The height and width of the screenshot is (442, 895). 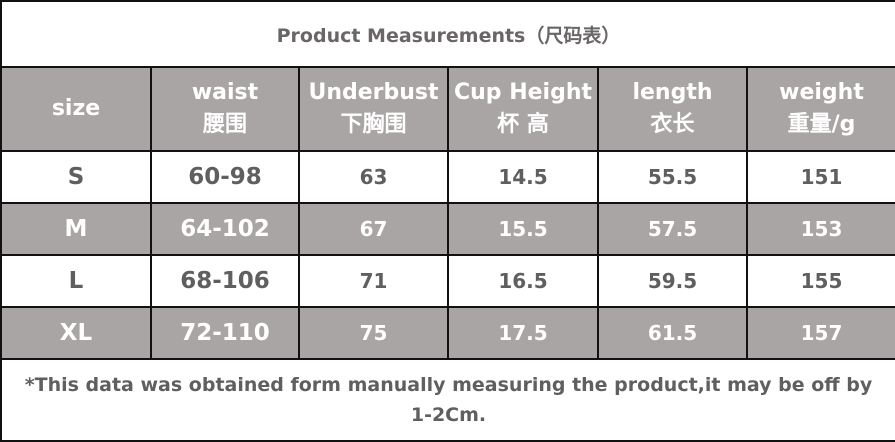 I want to click on header-underbust: Underbust 下胸围, so click(x=373, y=109).